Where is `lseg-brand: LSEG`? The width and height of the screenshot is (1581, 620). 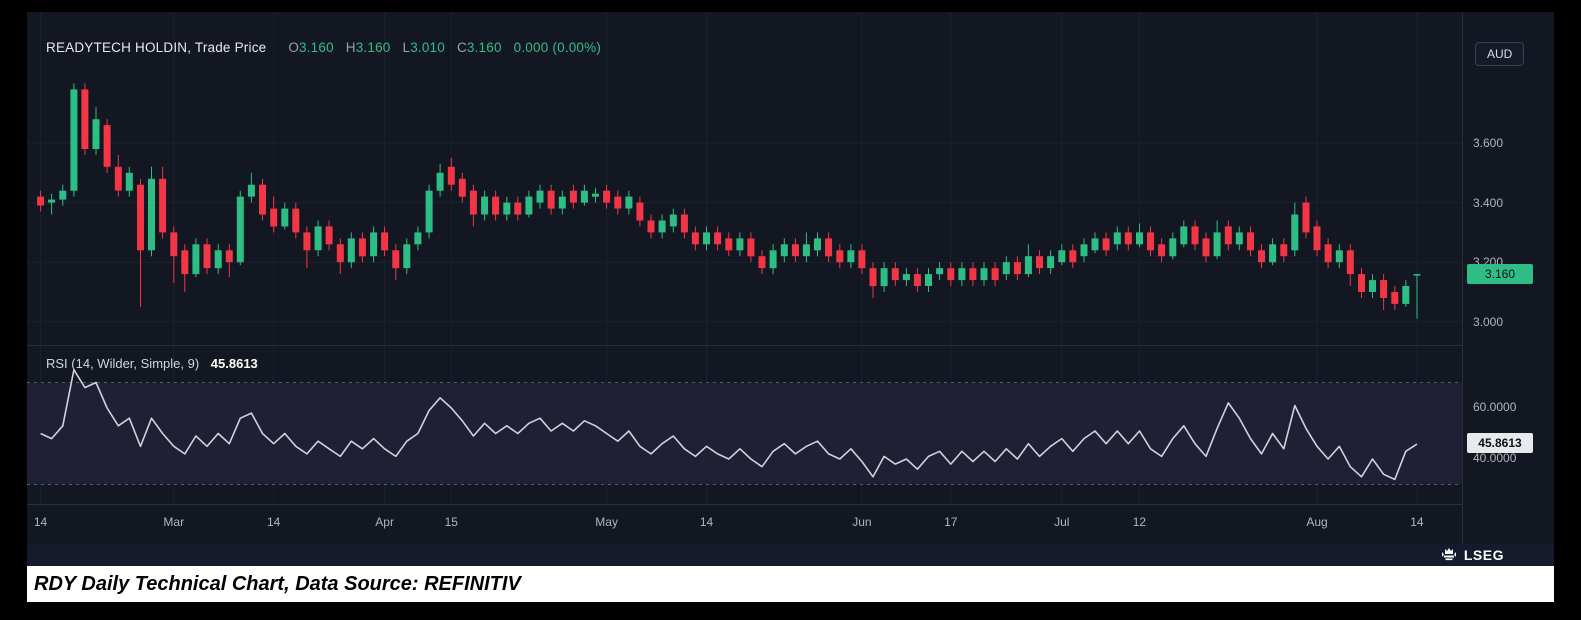
lseg-brand: LSEG is located at coordinates (1472, 555).